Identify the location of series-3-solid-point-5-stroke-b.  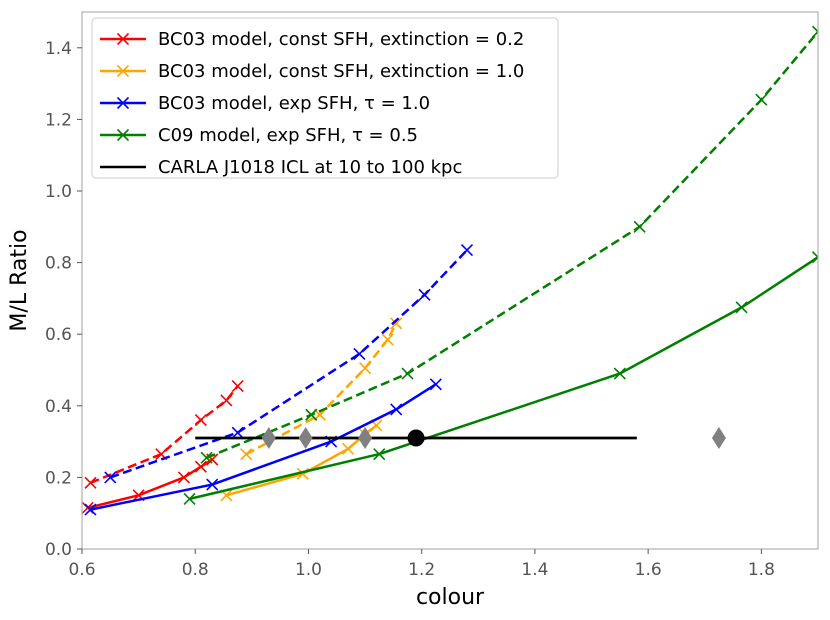
(435, 384).